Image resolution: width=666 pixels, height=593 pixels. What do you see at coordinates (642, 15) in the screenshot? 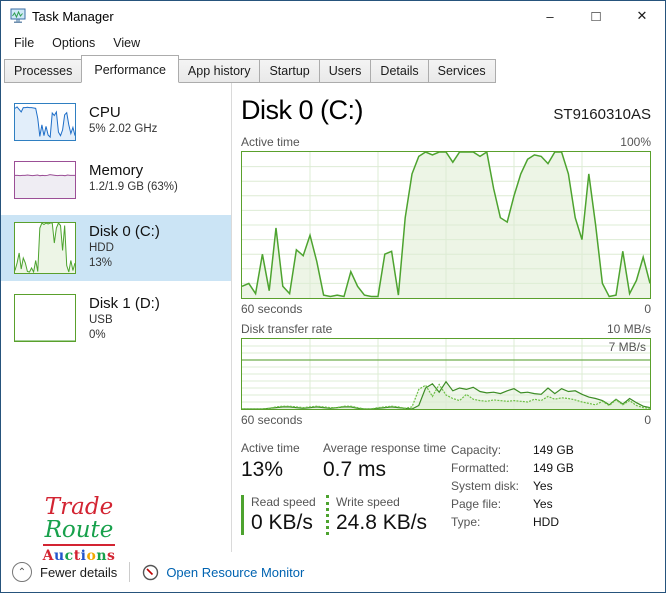
I see `close-button: ✕` at bounding box center [642, 15].